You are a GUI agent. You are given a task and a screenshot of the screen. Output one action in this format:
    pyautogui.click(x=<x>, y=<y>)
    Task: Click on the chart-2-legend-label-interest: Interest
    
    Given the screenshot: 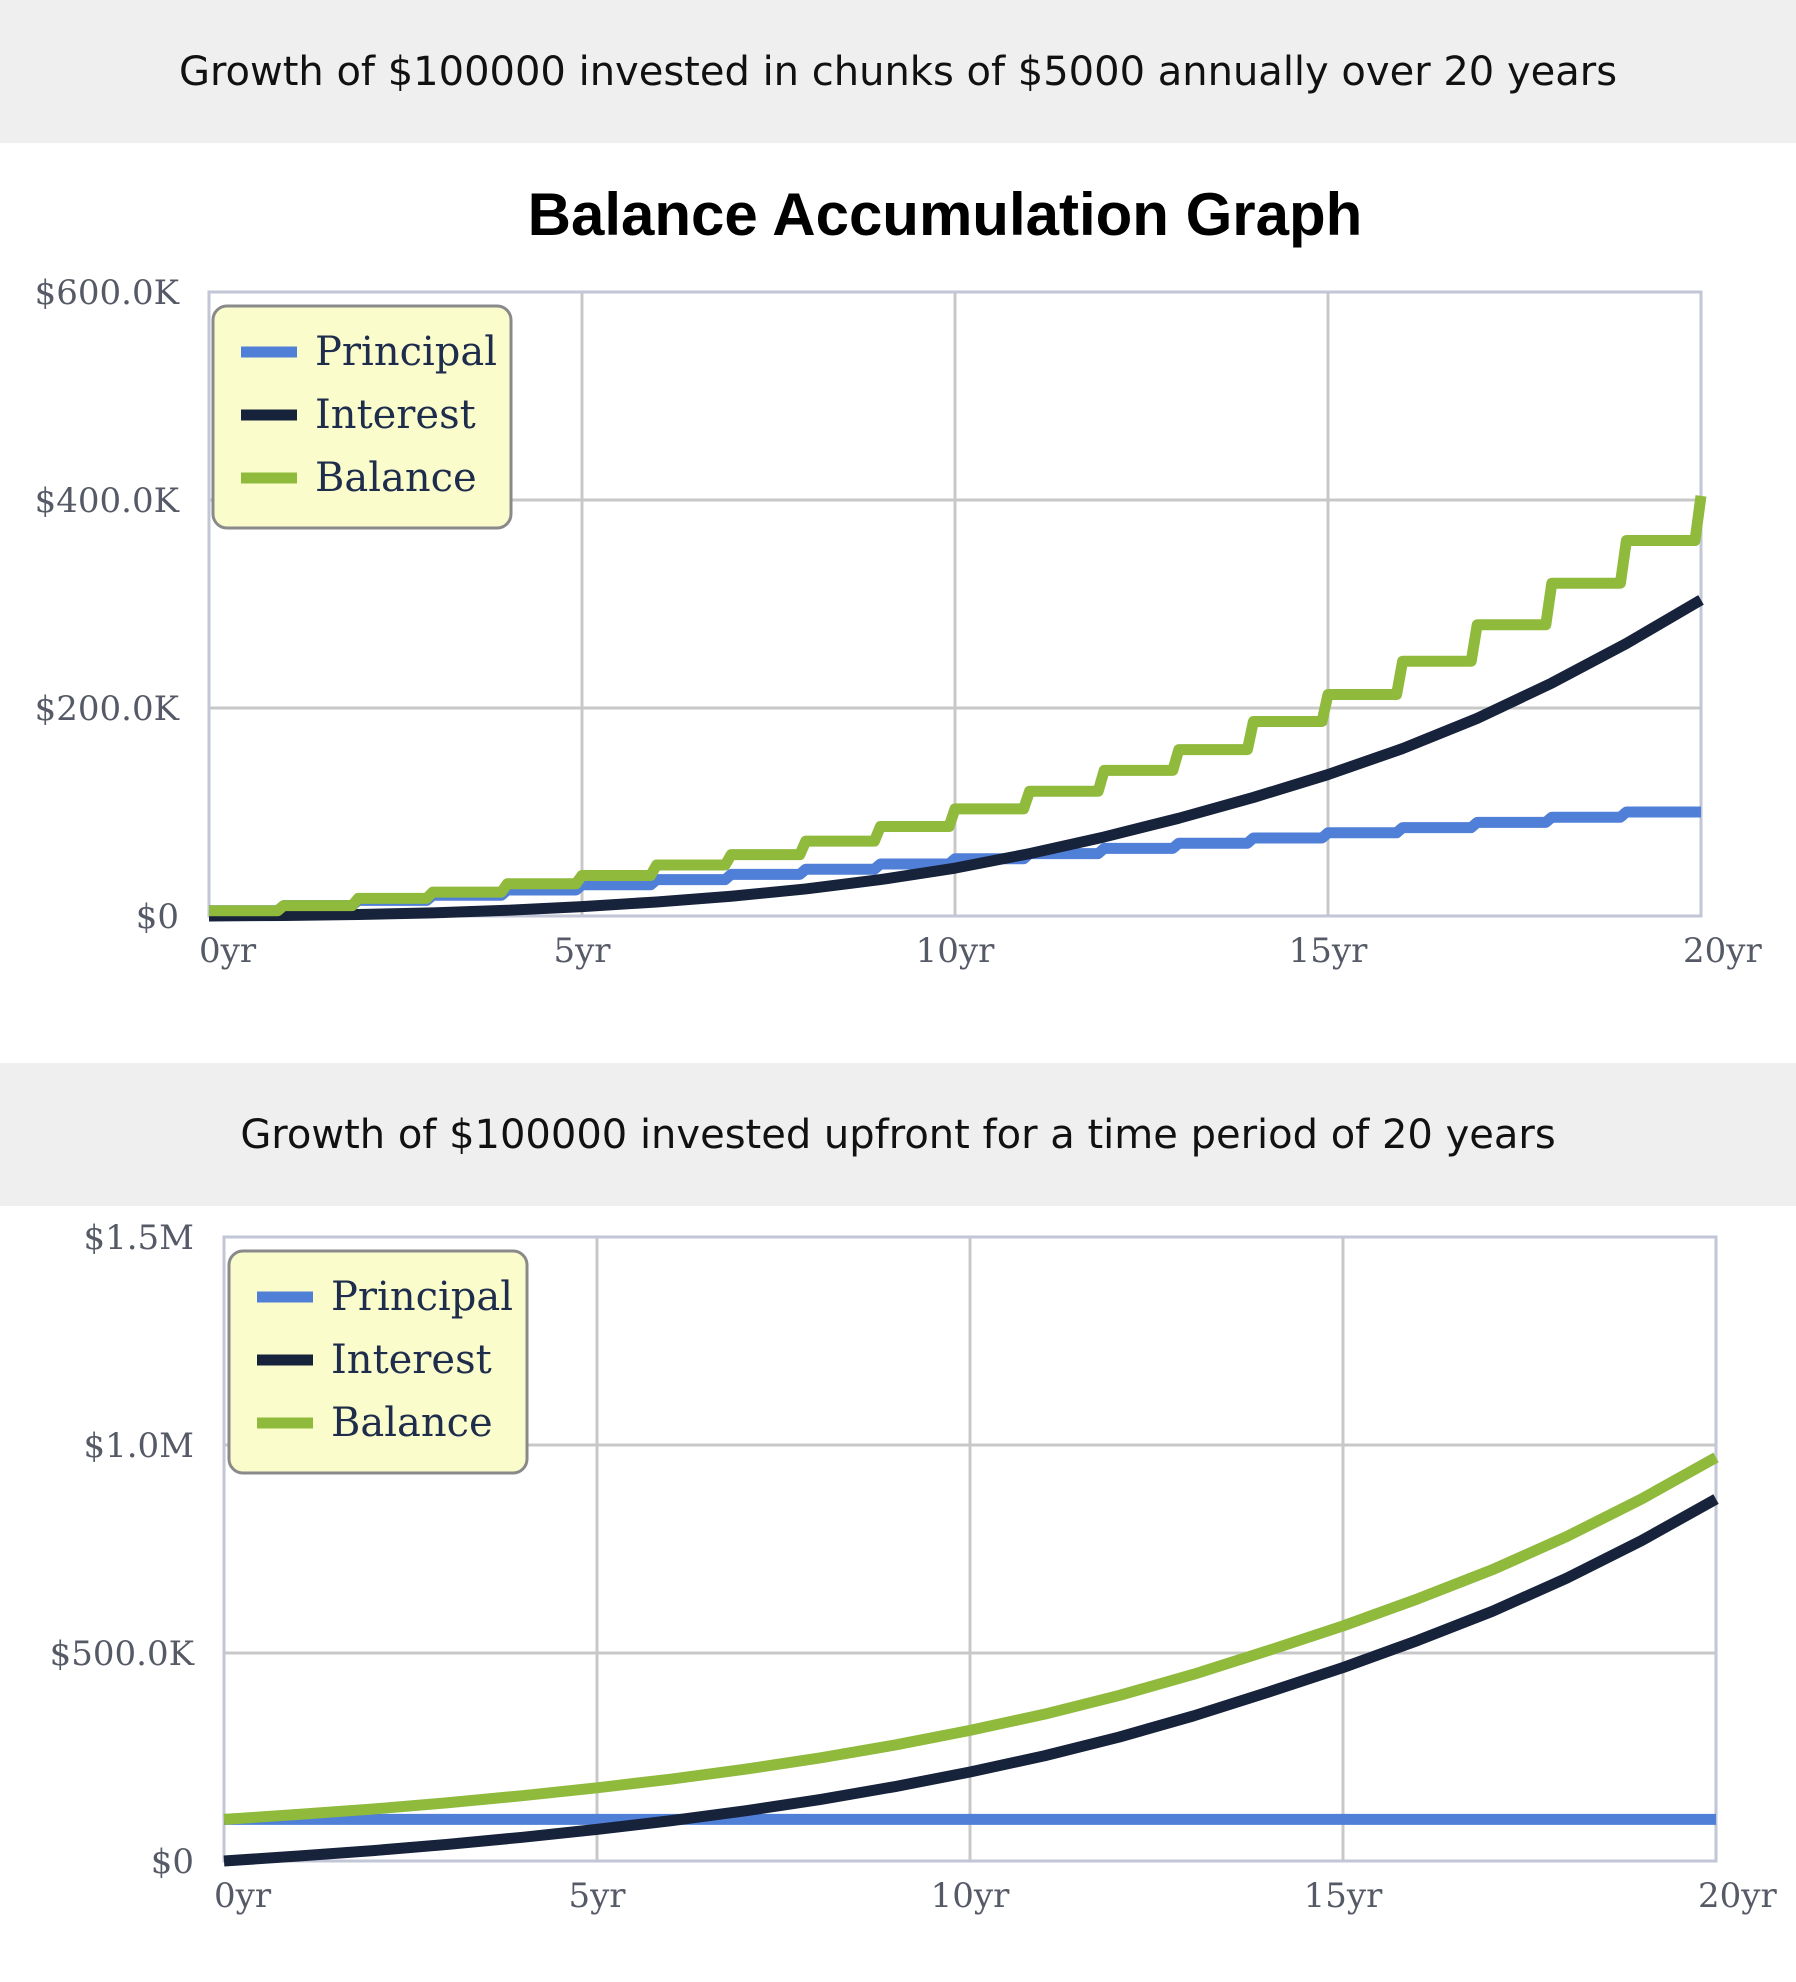 What is the action you would take?
    pyautogui.click(x=411, y=1360)
    